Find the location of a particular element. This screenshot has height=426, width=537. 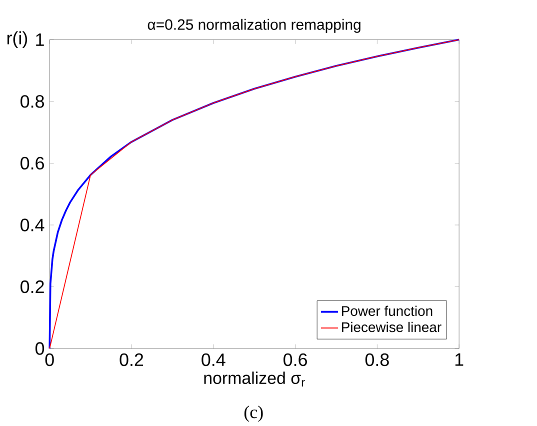

y-tick-label: 0.2 is located at coordinates (32, 286).